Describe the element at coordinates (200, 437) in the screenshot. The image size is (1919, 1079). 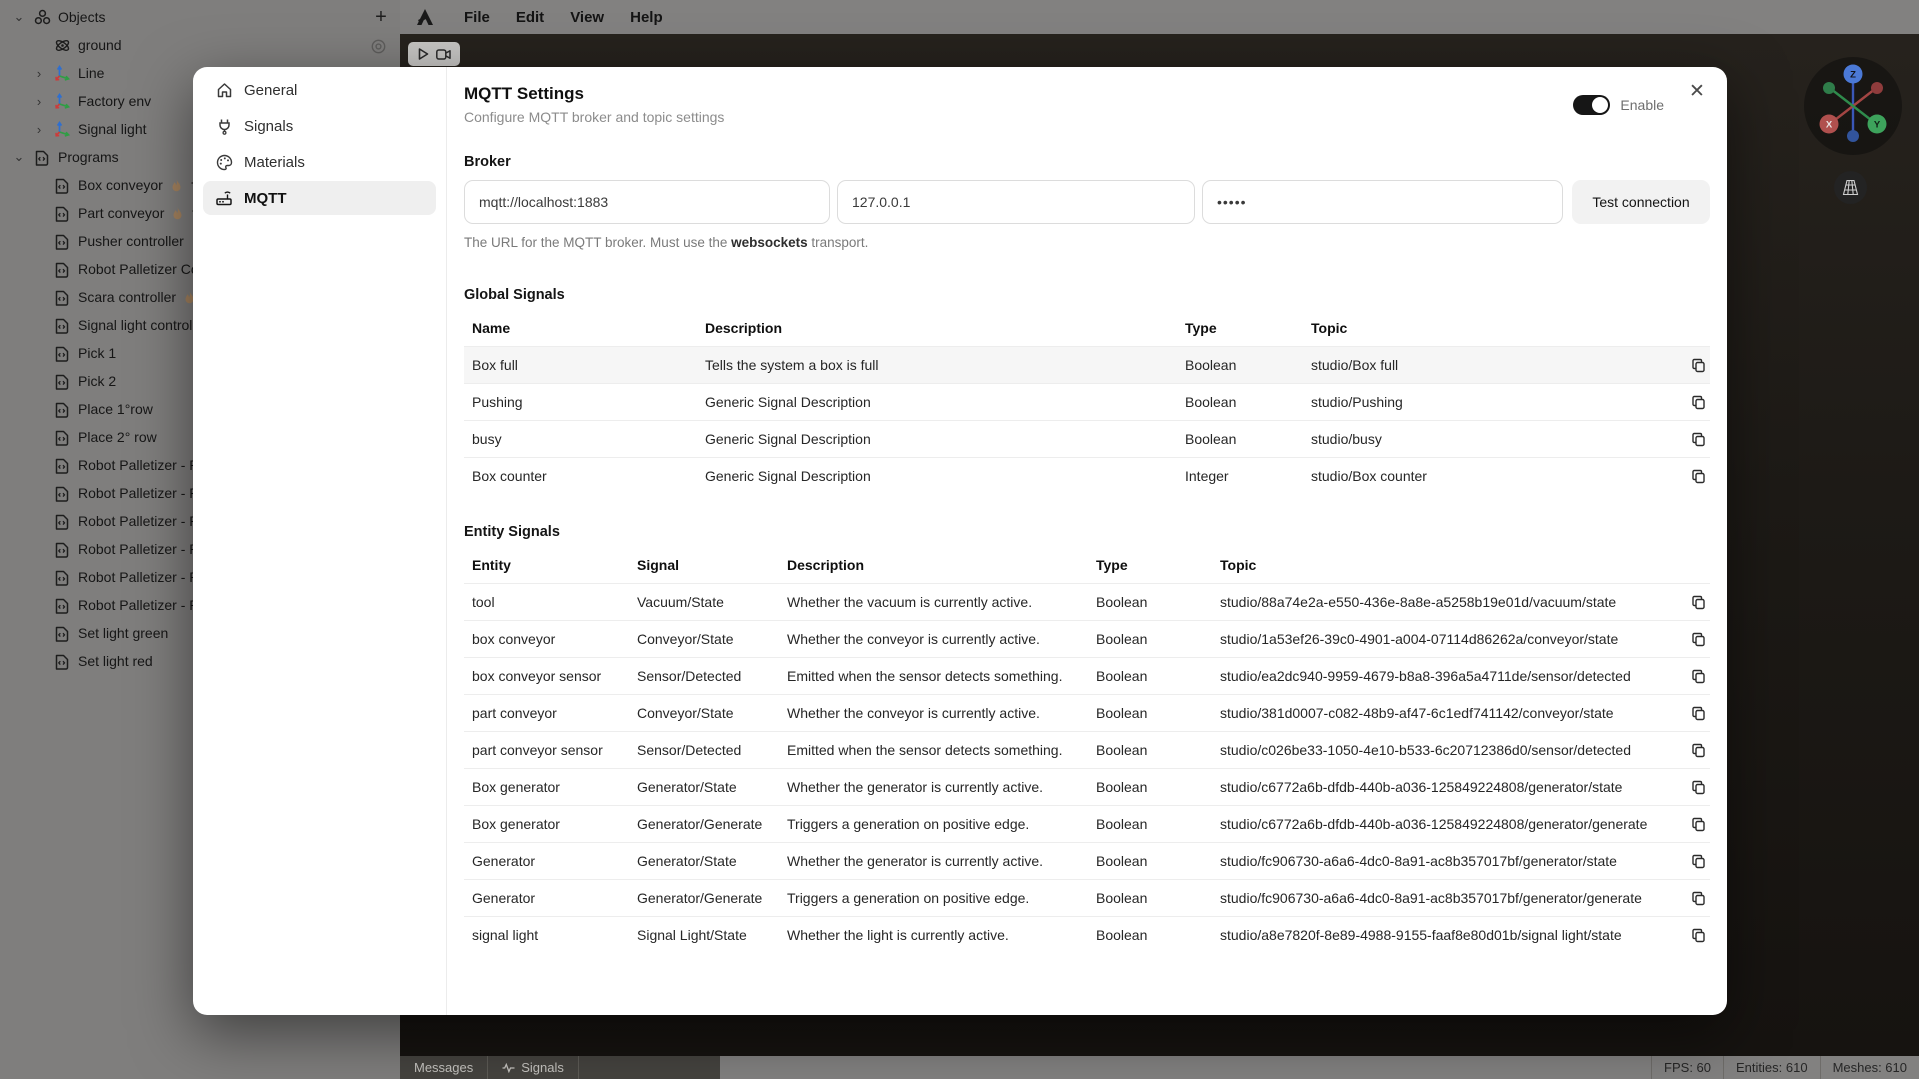
I see `tree-item: Place 2° row` at that location.